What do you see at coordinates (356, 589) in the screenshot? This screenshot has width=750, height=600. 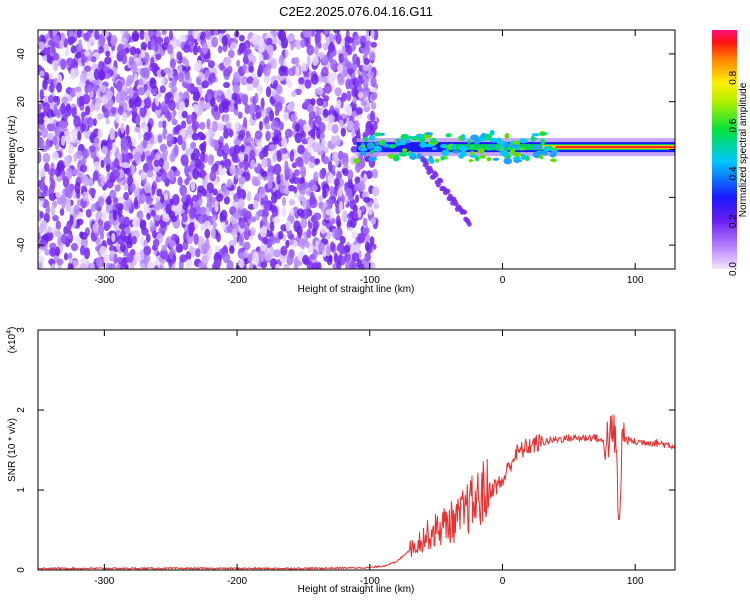 I see `snr-x-label: Height of straight line (km)` at bounding box center [356, 589].